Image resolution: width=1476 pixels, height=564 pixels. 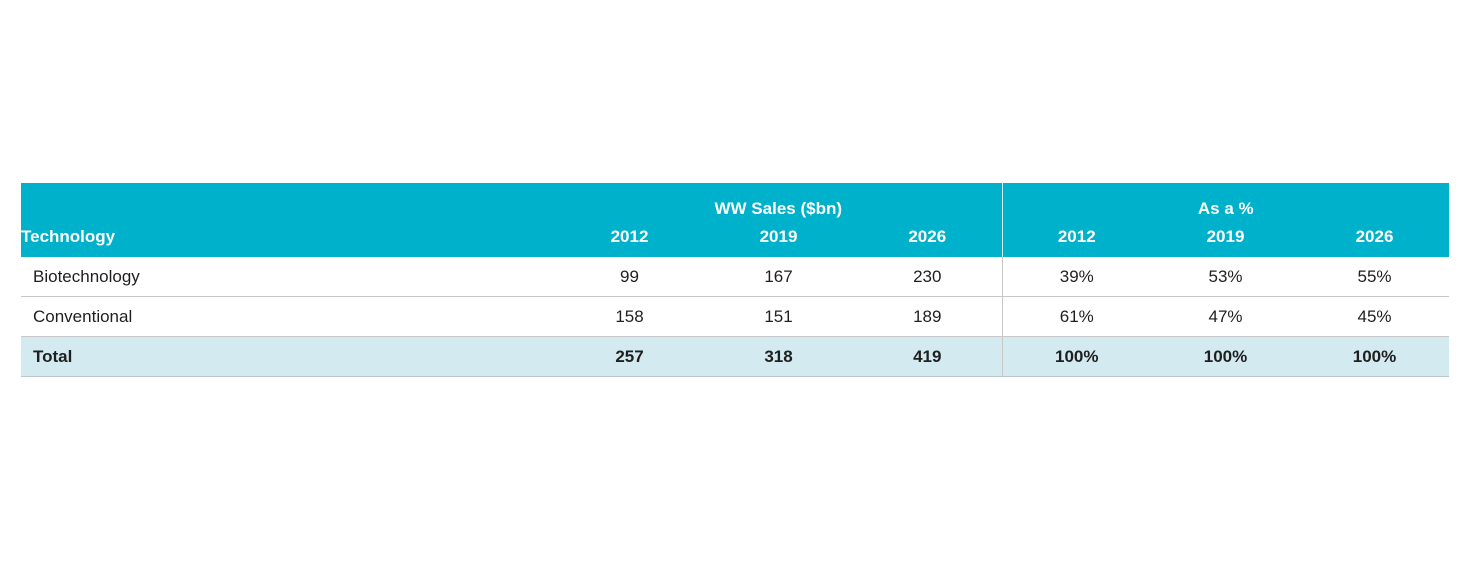 What do you see at coordinates (778, 356) in the screenshot?
I see `sales-2019-value: 318` at bounding box center [778, 356].